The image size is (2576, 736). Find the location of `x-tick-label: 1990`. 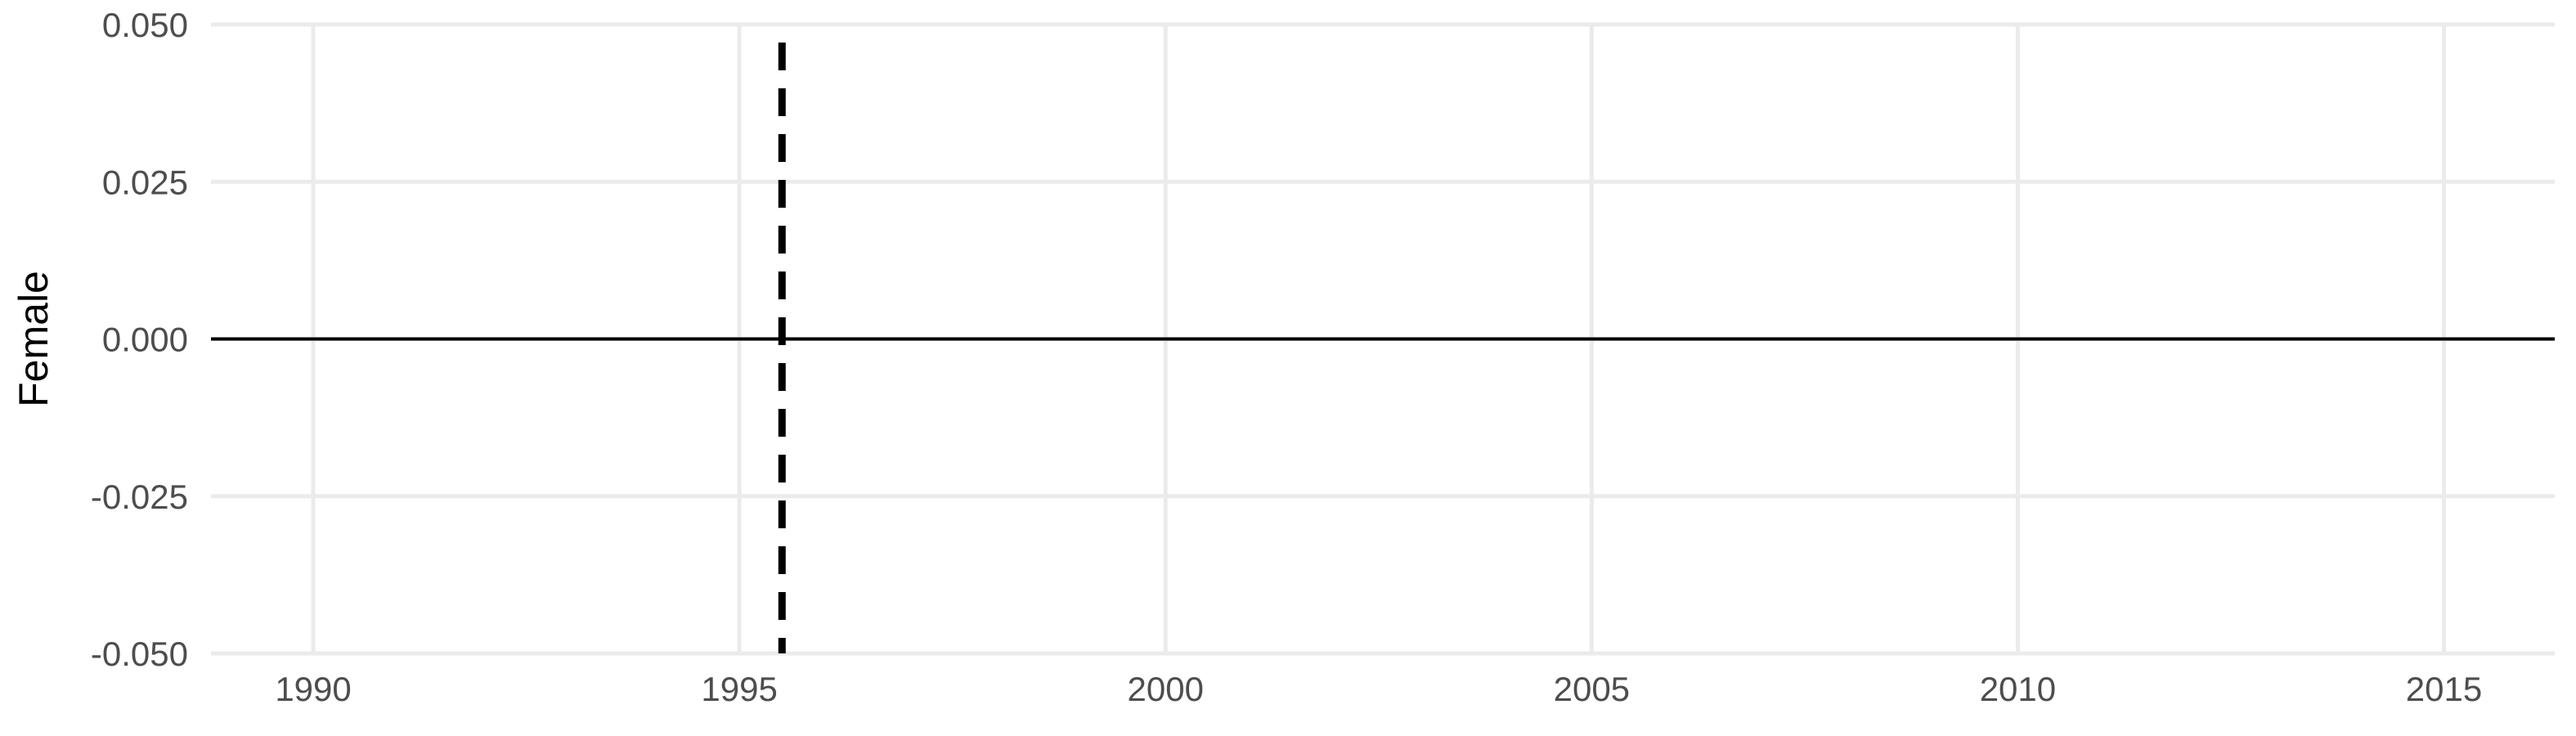

x-tick-label: 1990 is located at coordinates (313, 689).